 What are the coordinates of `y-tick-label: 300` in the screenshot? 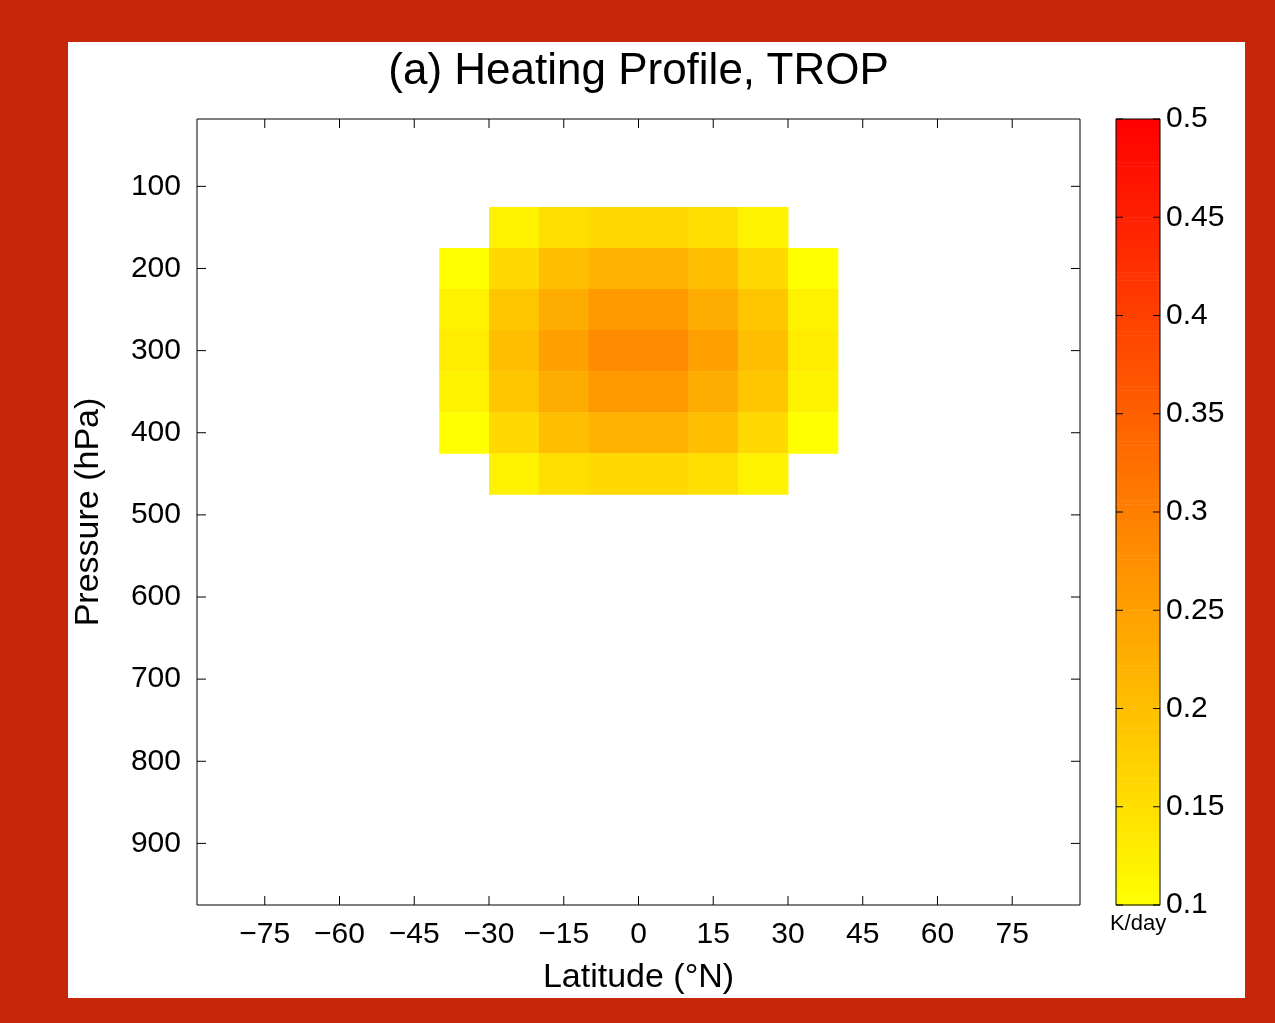 It's located at (155, 348).